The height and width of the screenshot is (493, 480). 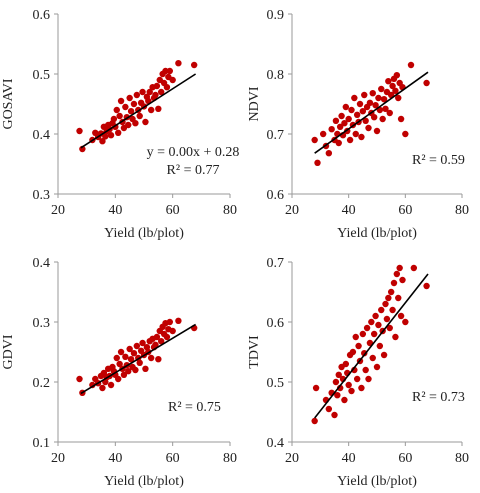 I want to click on y-axis-label: NDVI, so click(x=254, y=103).